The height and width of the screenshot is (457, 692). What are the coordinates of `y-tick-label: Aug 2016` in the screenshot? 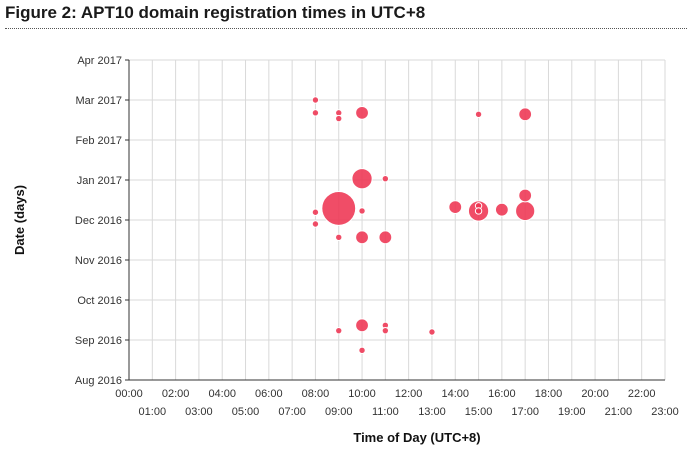 It's located at (98, 381).